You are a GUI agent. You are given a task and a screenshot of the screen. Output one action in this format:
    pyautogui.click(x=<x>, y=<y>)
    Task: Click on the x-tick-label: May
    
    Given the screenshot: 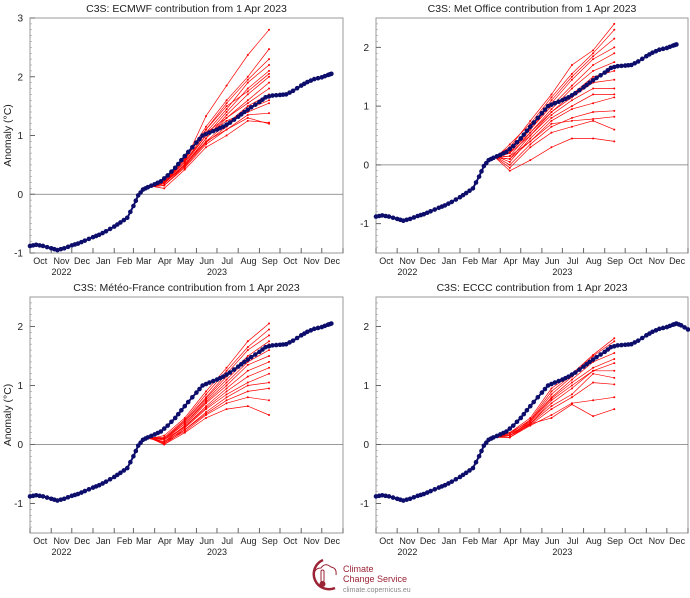 What is the action you would take?
    pyautogui.click(x=531, y=261)
    